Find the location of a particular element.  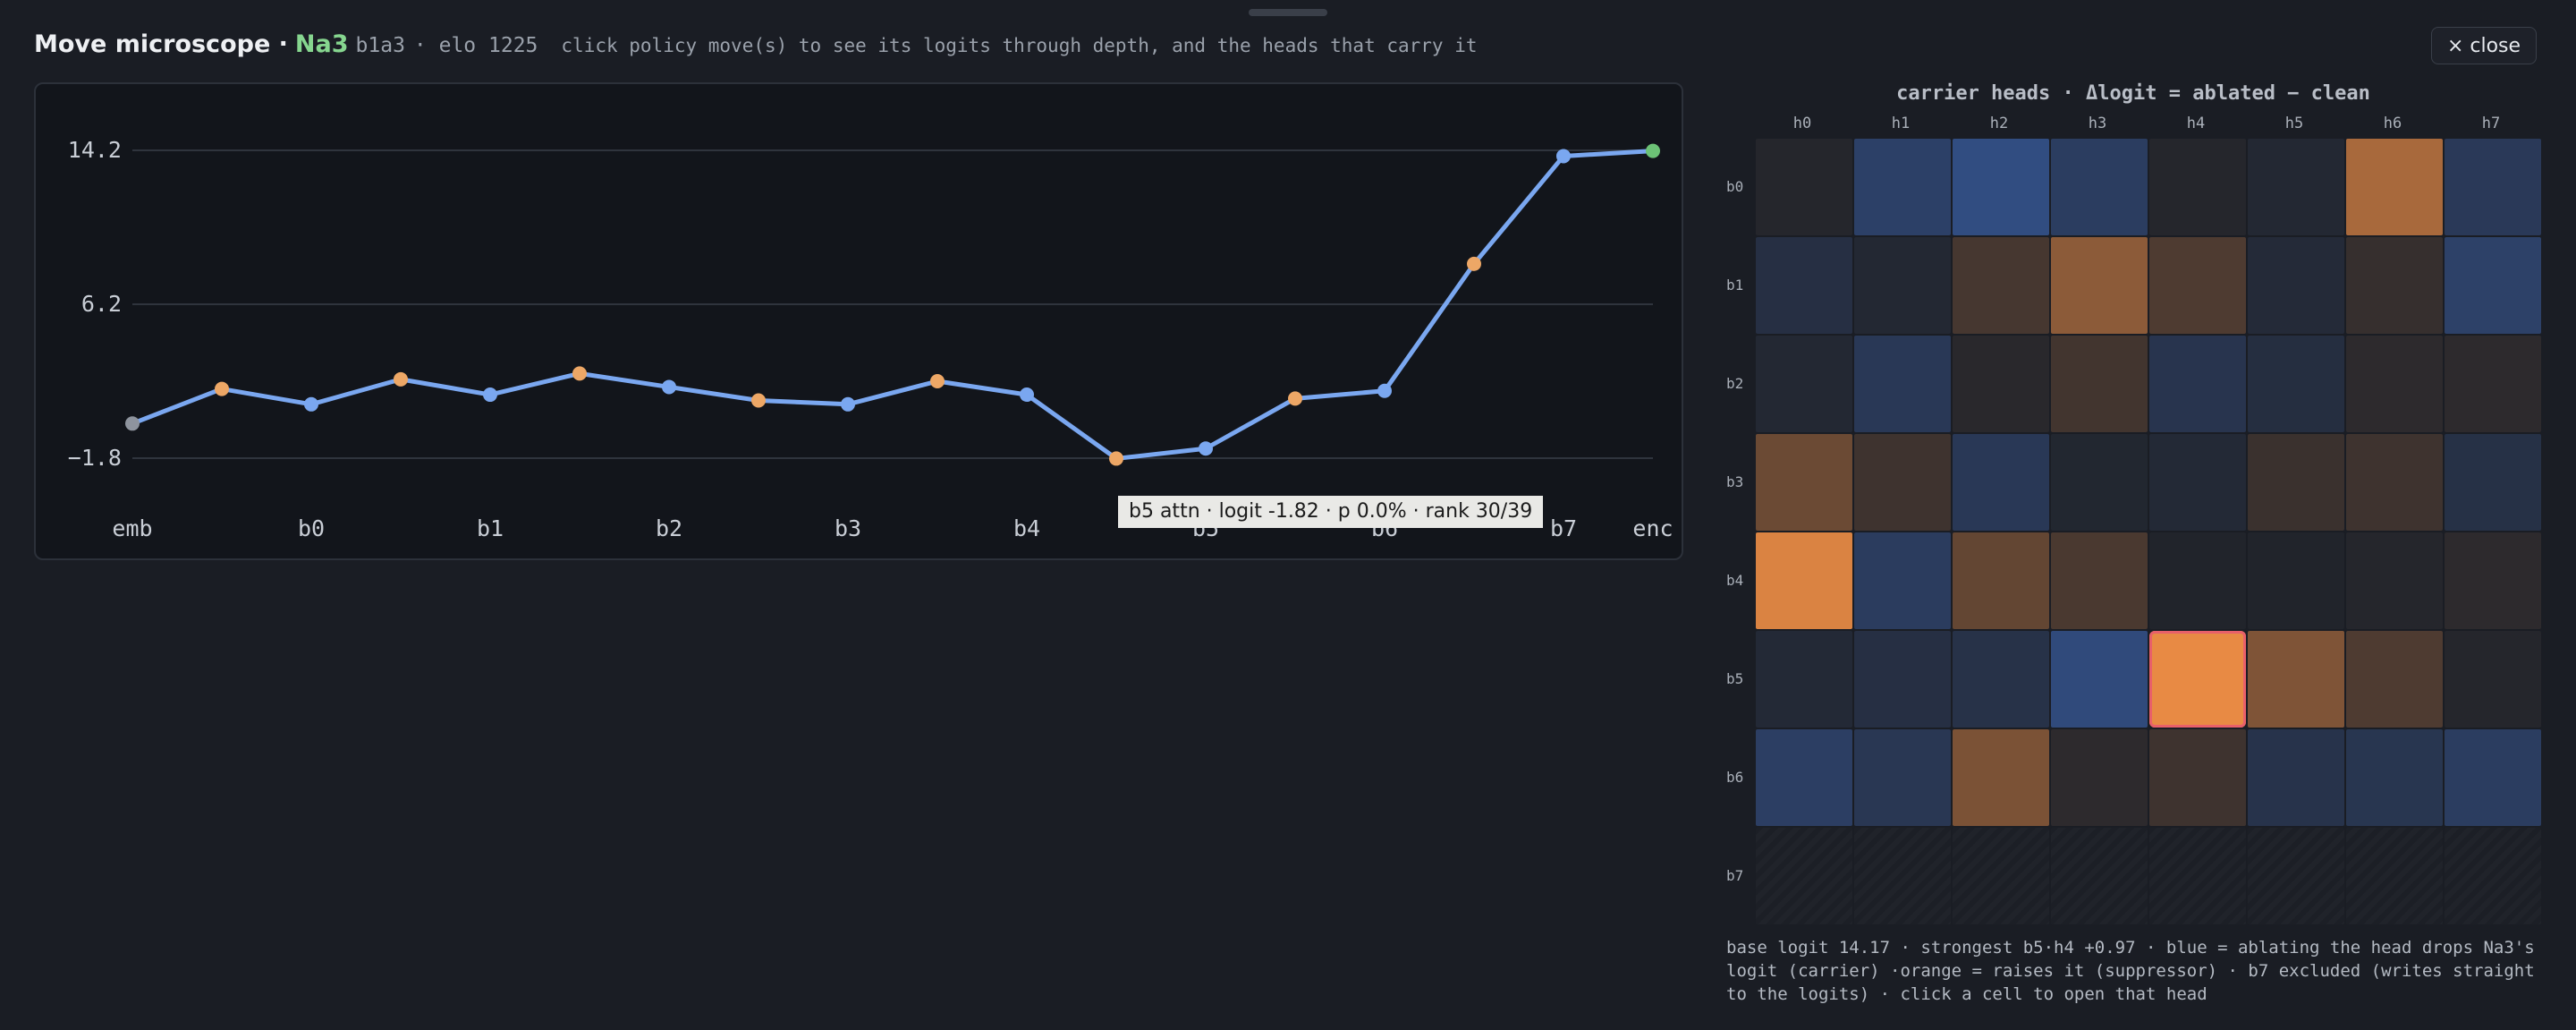

y-tick-label: 6.2 is located at coordinates (101, 304).